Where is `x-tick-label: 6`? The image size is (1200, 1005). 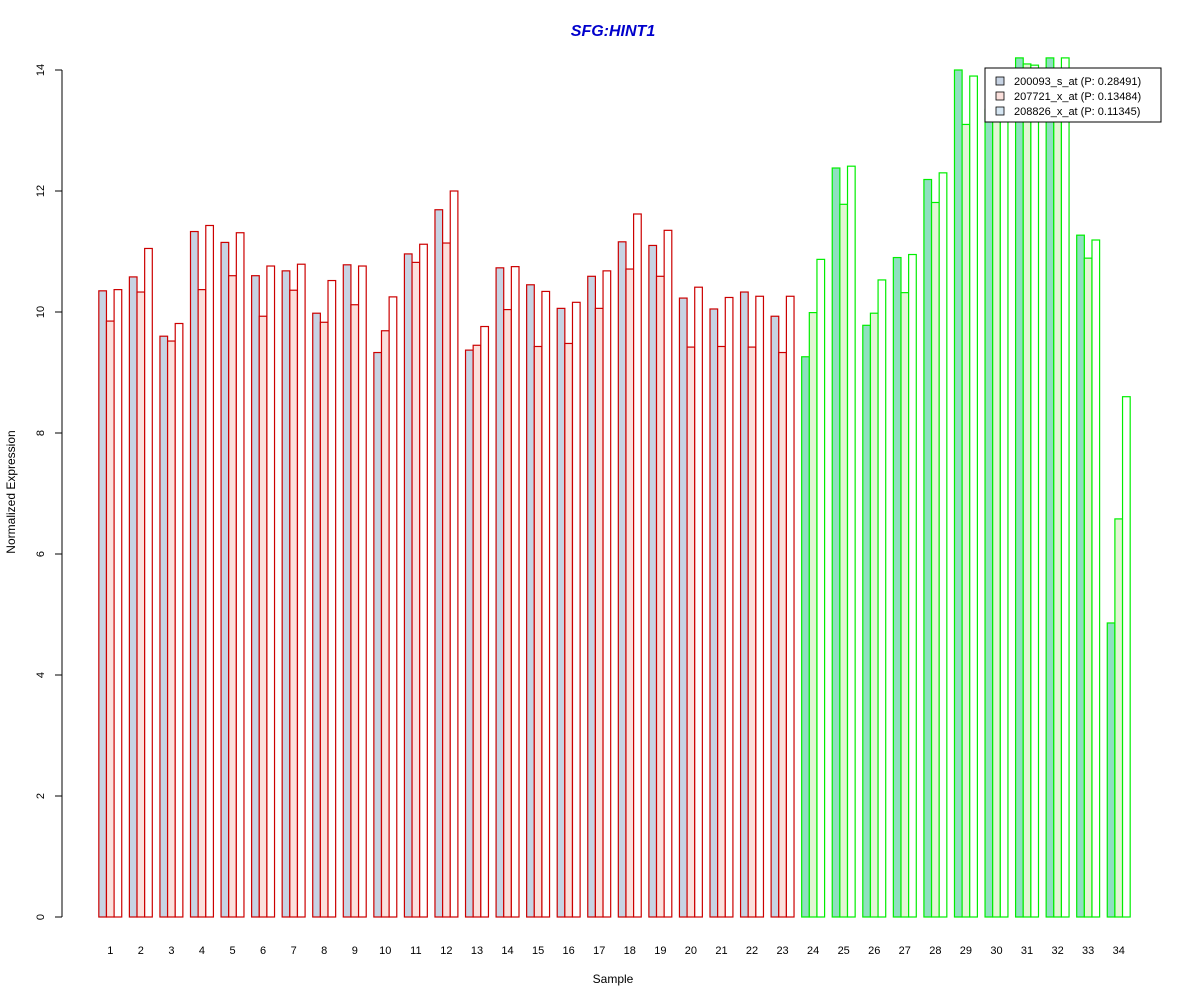 x-tick-label: 6 is located at coordinates (263, 951).